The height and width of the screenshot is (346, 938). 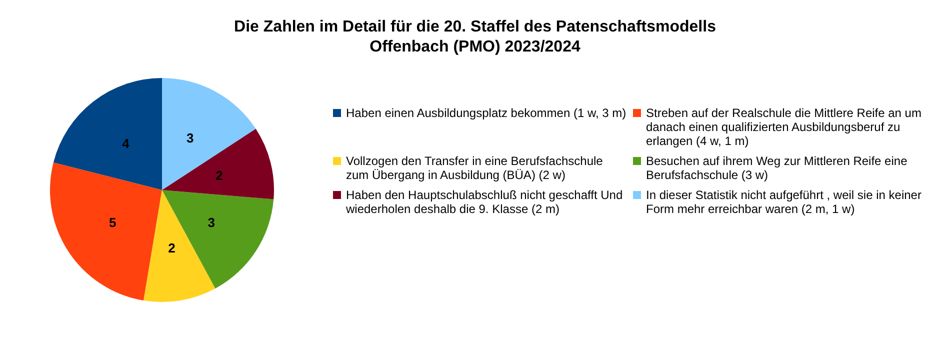 I want to click on legend-label: Vollzogen den Transfer in eine Berufsfachschule zum Übergang in Ausbildung (BÜA) (2 w), so click(x=475, y=168).